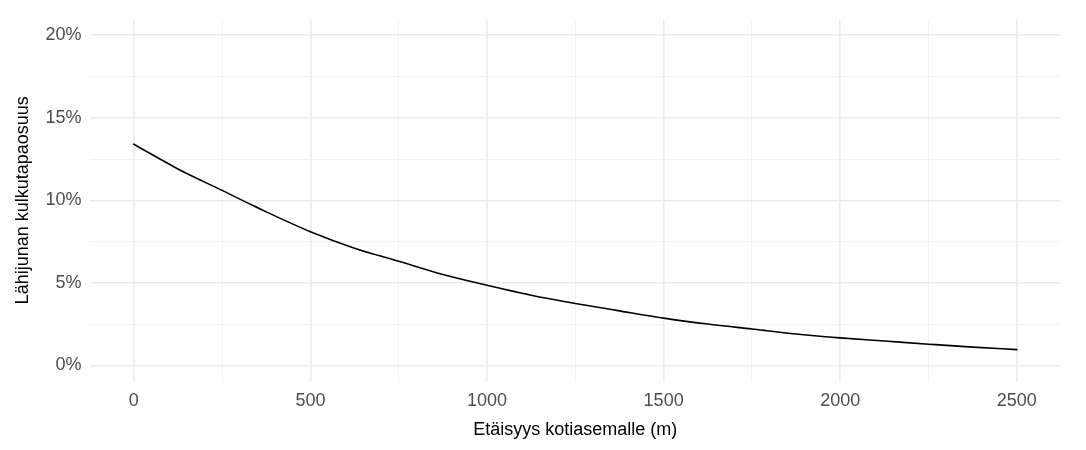 The image size is (1086, 450). What do you see at coordinates (21, 200) in the screenshot?
I see `y-axis-title: Lähijunan kulkutapaosuus` at bounding box center [21, 200].